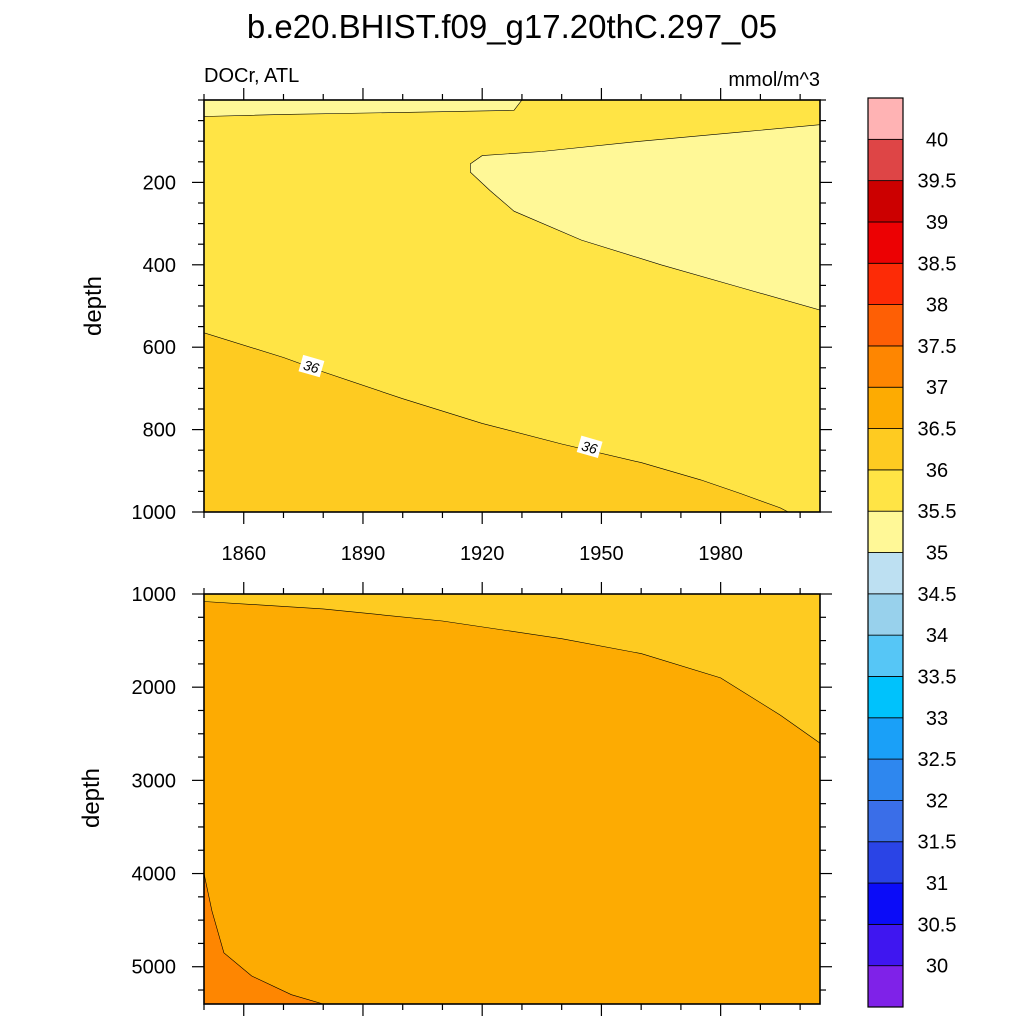 This screenshot has height=1024, width=1024. Describe the element at coordinates (496, 422) in the screenshot. I see `contour-region-36-36.5` at that location.